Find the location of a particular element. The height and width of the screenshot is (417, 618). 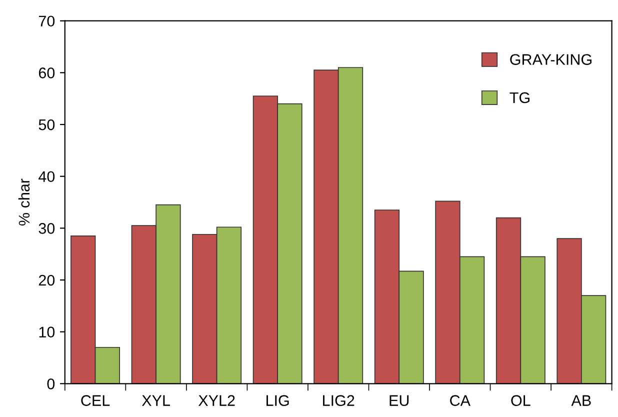

x-tick-label: XYL2 is located at coordinates (216, 400).